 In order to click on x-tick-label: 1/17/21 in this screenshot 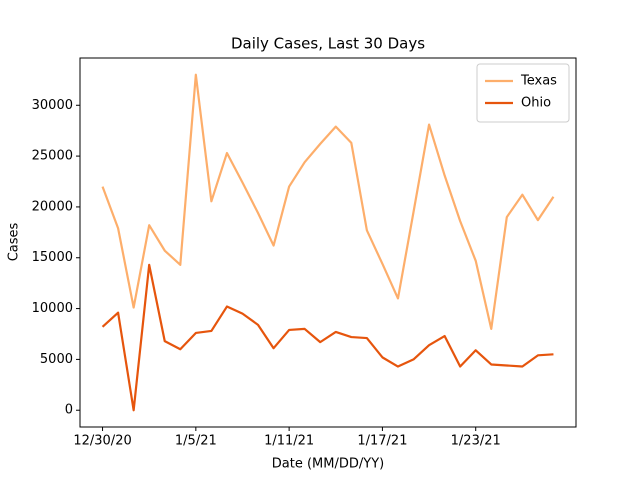, I will do `click(382, 441)`.